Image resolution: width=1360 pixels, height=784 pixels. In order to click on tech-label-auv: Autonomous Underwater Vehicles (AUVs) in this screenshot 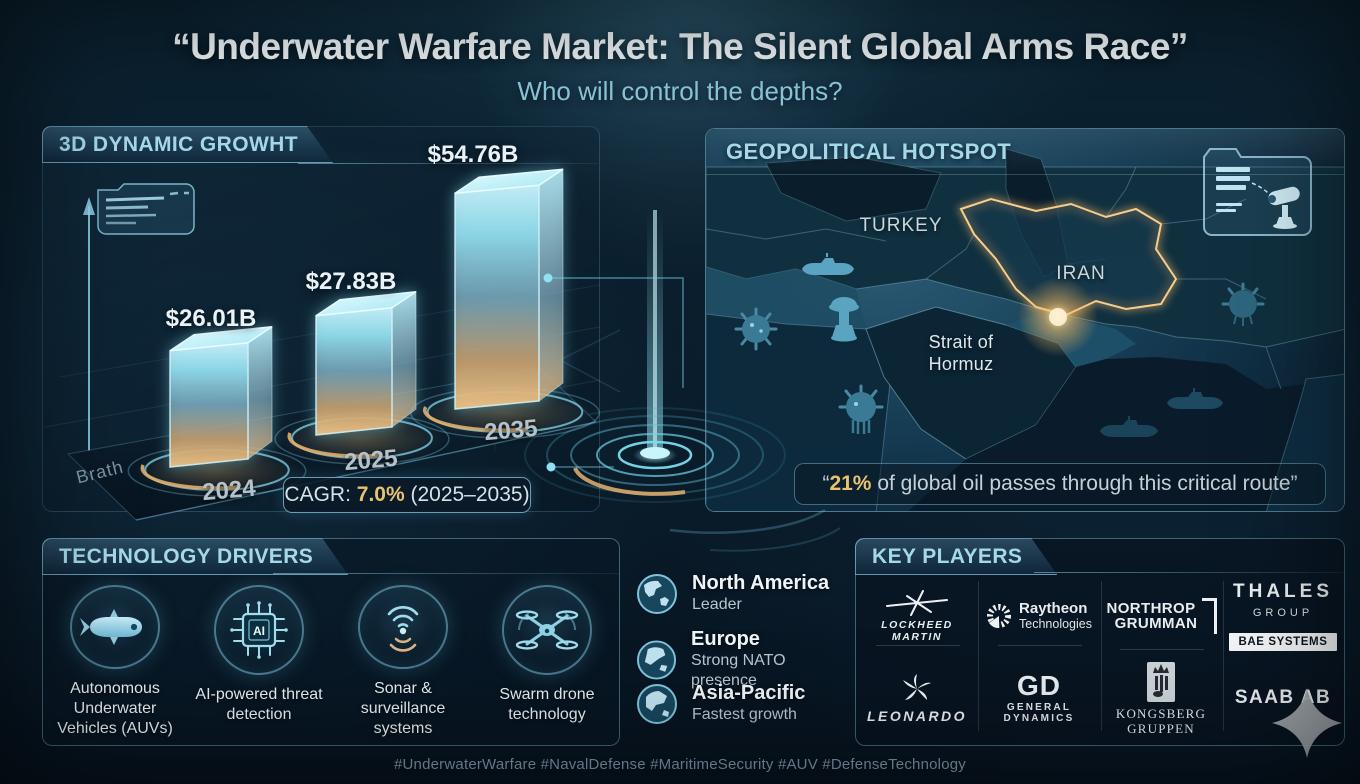, I will do `click(115, 708)`.